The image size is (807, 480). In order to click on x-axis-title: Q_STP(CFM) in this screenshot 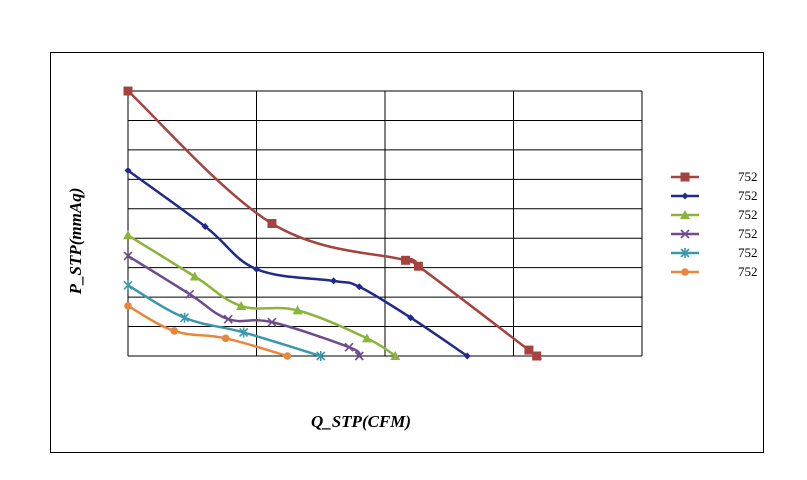, I will do `click(361, 421)`.